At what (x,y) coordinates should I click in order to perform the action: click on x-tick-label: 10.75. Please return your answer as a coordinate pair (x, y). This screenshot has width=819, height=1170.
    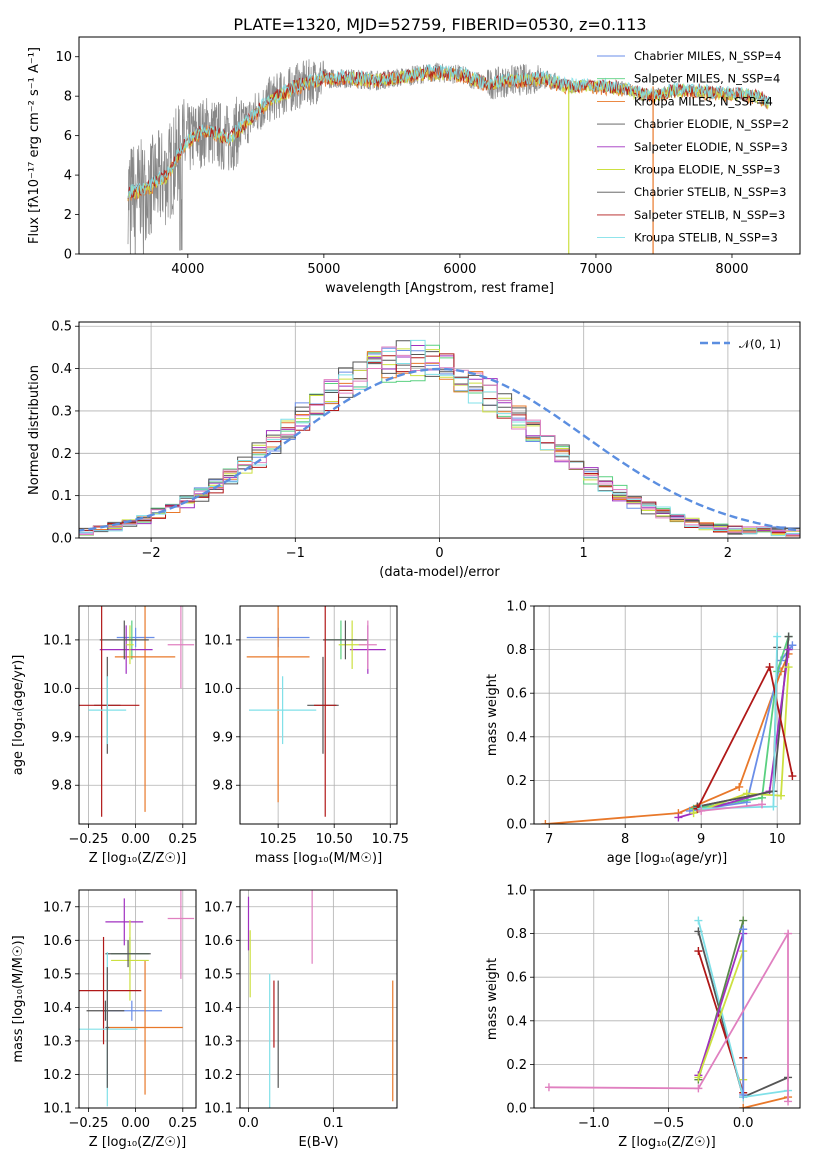
    Looking at the image, I should click on (390, 839).